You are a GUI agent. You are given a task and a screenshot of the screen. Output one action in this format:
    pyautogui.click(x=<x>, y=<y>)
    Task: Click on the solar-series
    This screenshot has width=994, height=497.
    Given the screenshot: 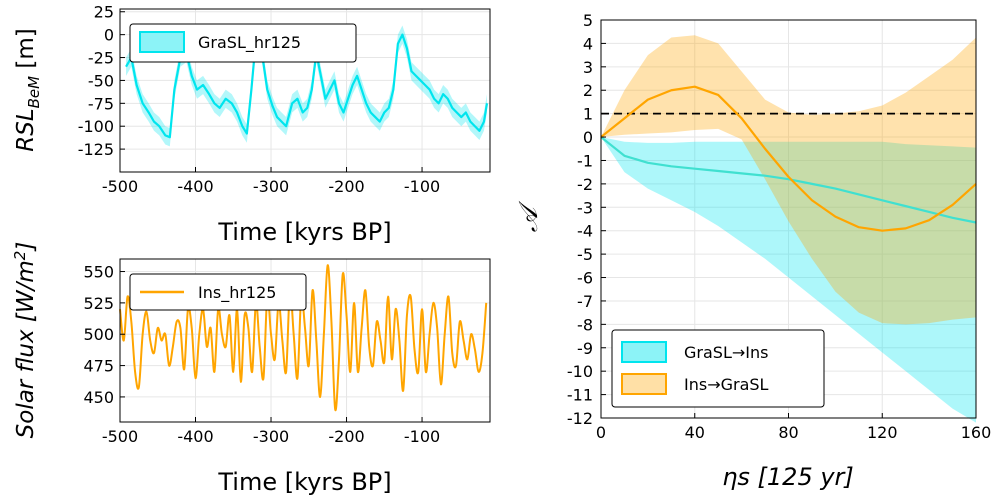 What is the action you would take?
    pyautogui.click(x=303, y=338)
    